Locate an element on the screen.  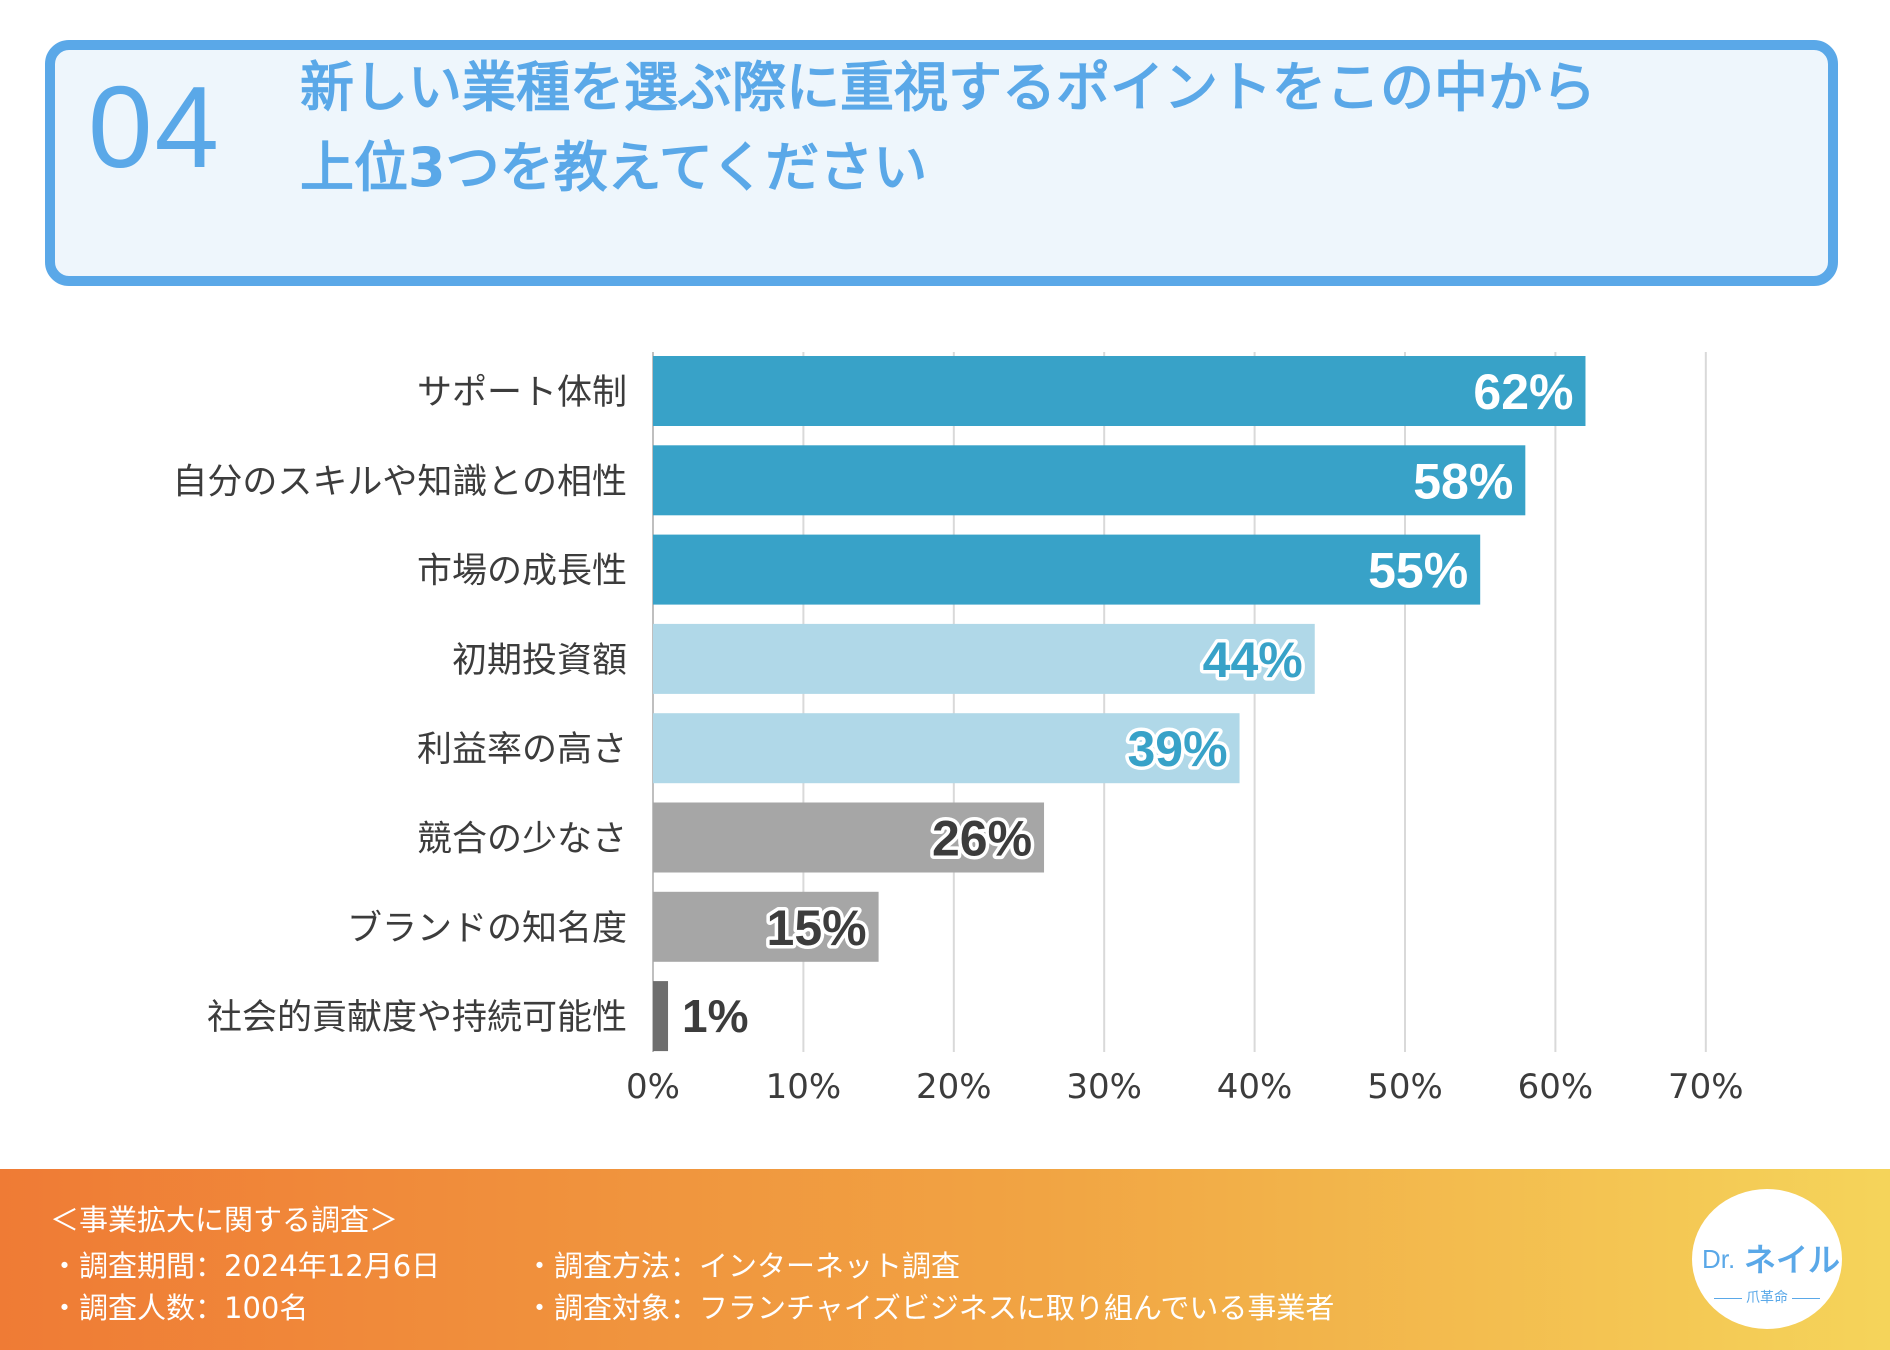
logo-dr-text: Dr. is located at coordinates (1719, 1259).